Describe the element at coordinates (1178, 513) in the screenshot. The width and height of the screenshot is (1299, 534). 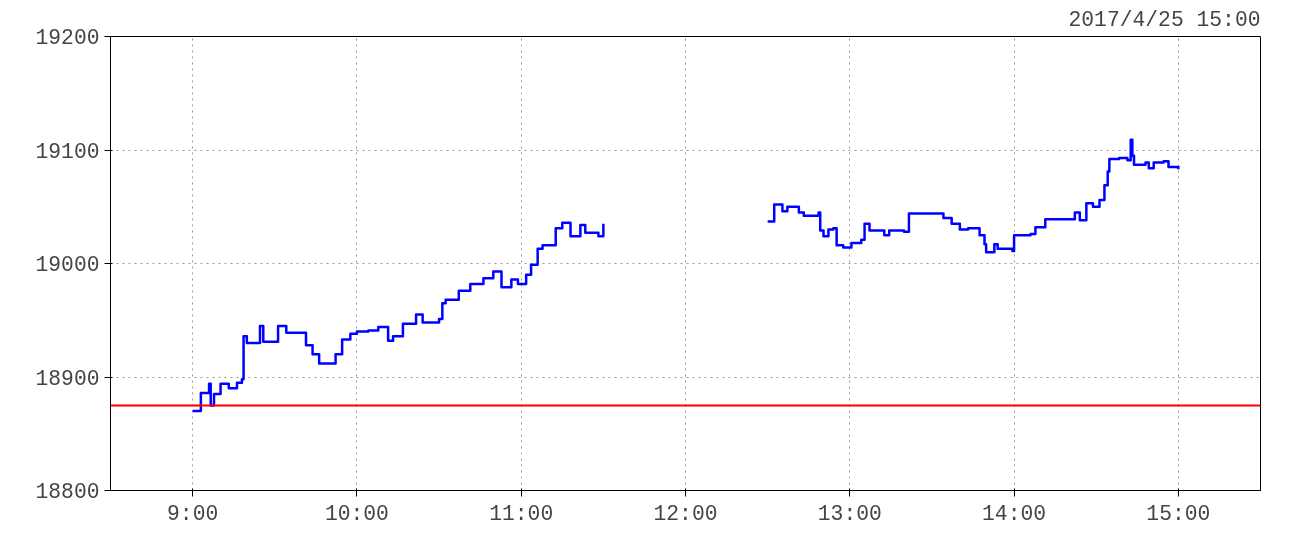
I see `x-tick-label: 15:00` at that location.